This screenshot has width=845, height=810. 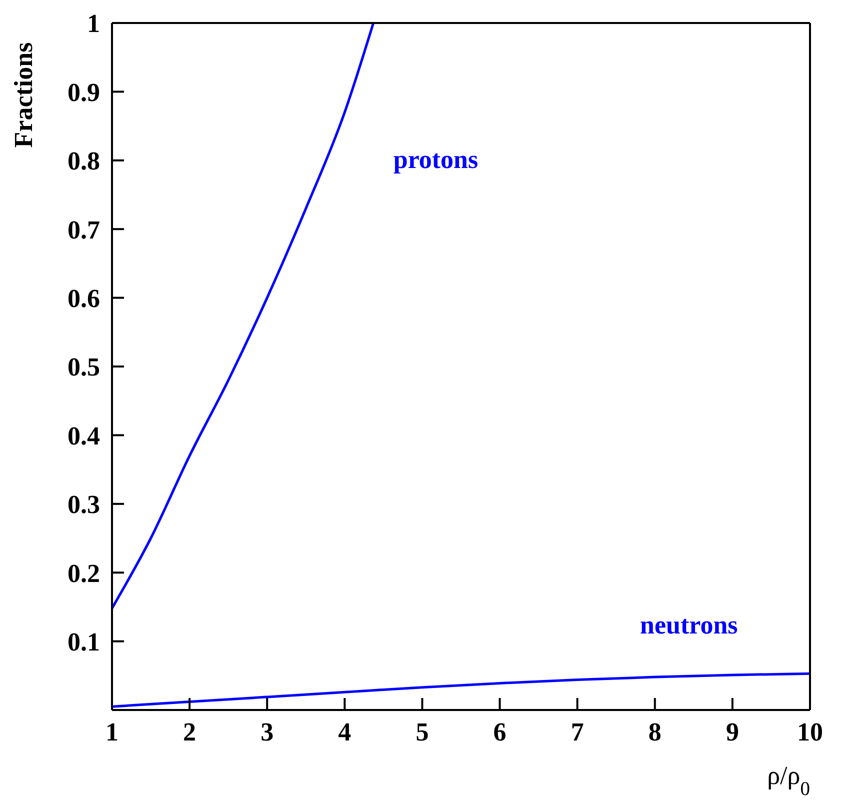 I want to click on y-tick-label: 0.6, so click(x=84, y=299).